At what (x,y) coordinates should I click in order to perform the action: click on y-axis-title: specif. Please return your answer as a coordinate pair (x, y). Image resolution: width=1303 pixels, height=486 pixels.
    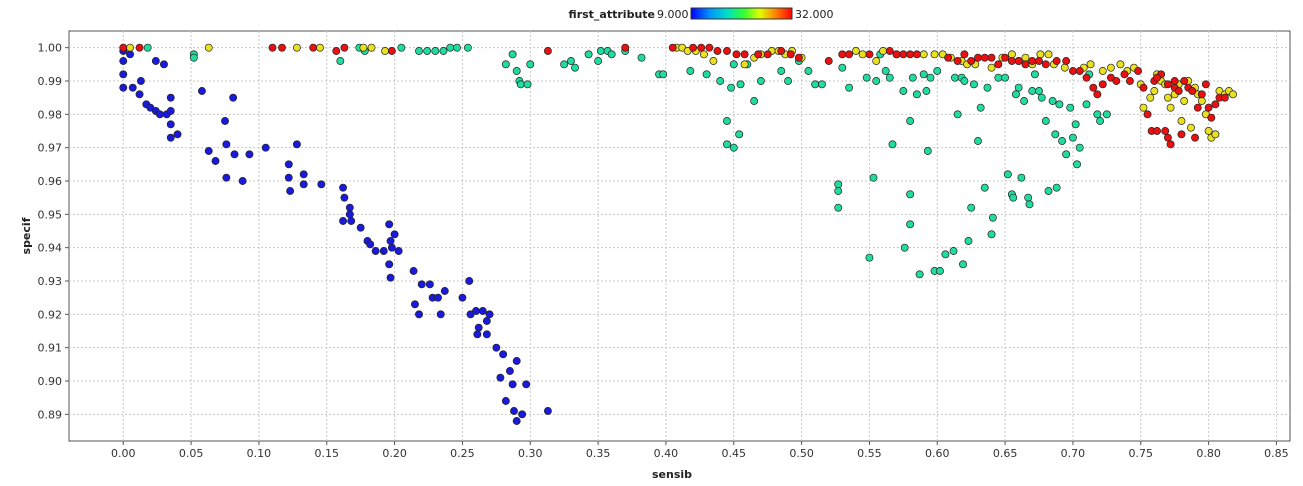
    Looking at the image, I should click on (26, 235).